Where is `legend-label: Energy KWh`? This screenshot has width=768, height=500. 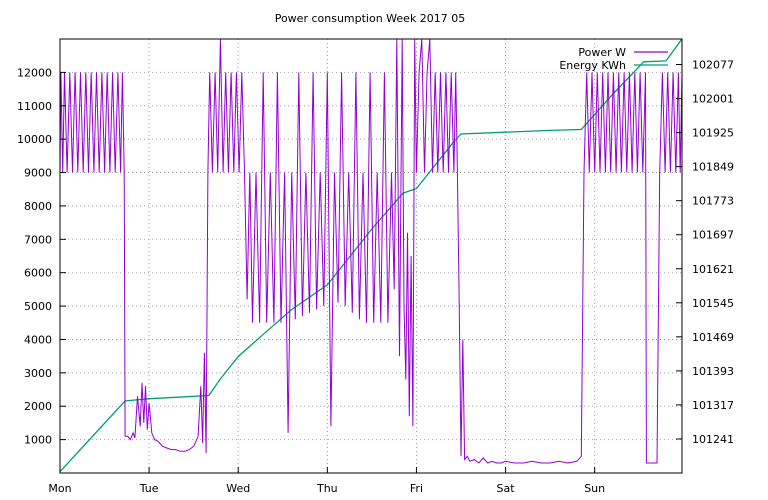
legend-label: Energy KWh is located at coordinates (592, 65).